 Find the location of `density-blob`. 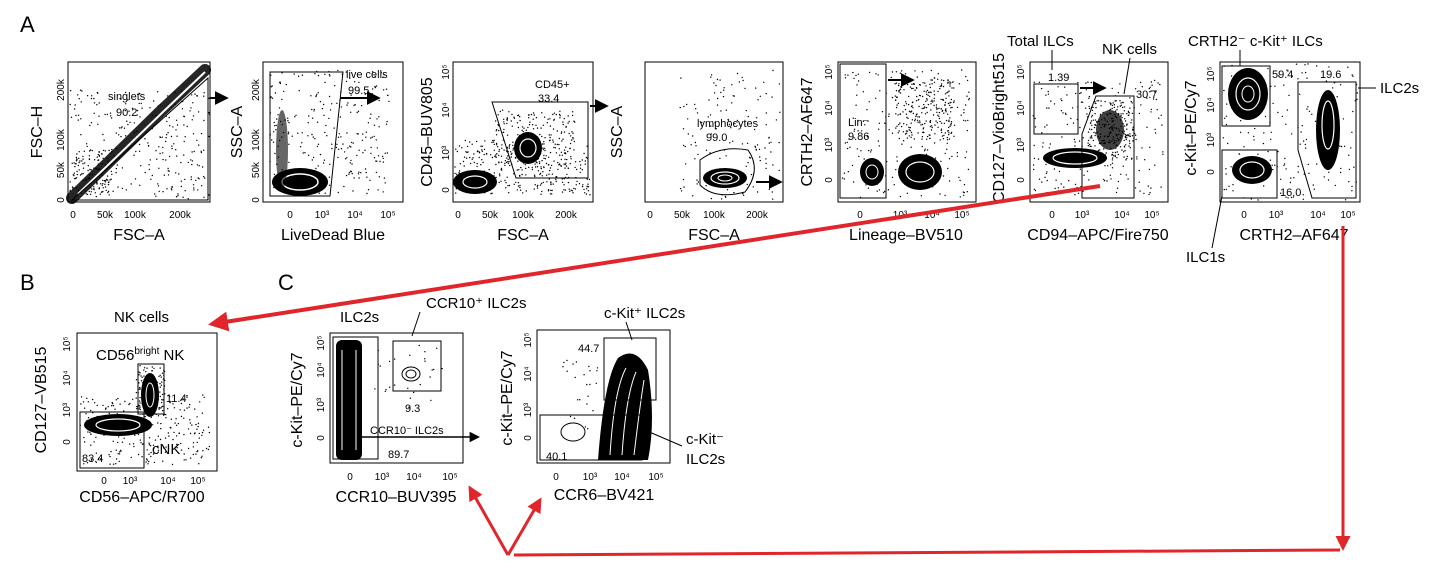

density-blob is located at coordinates (1075, 158).